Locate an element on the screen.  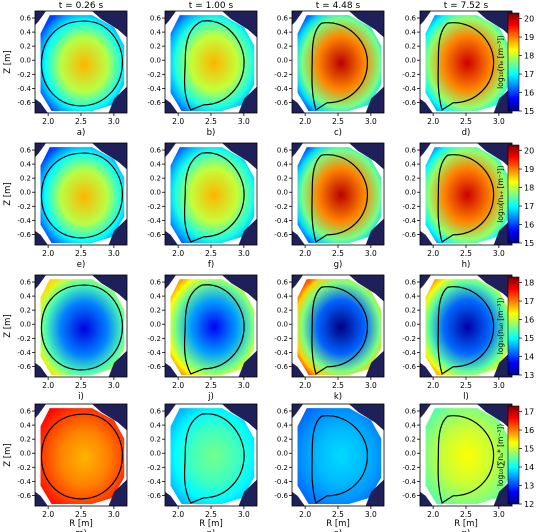
colorbar-tick-label: 17 is located at coordinates (529, 301).